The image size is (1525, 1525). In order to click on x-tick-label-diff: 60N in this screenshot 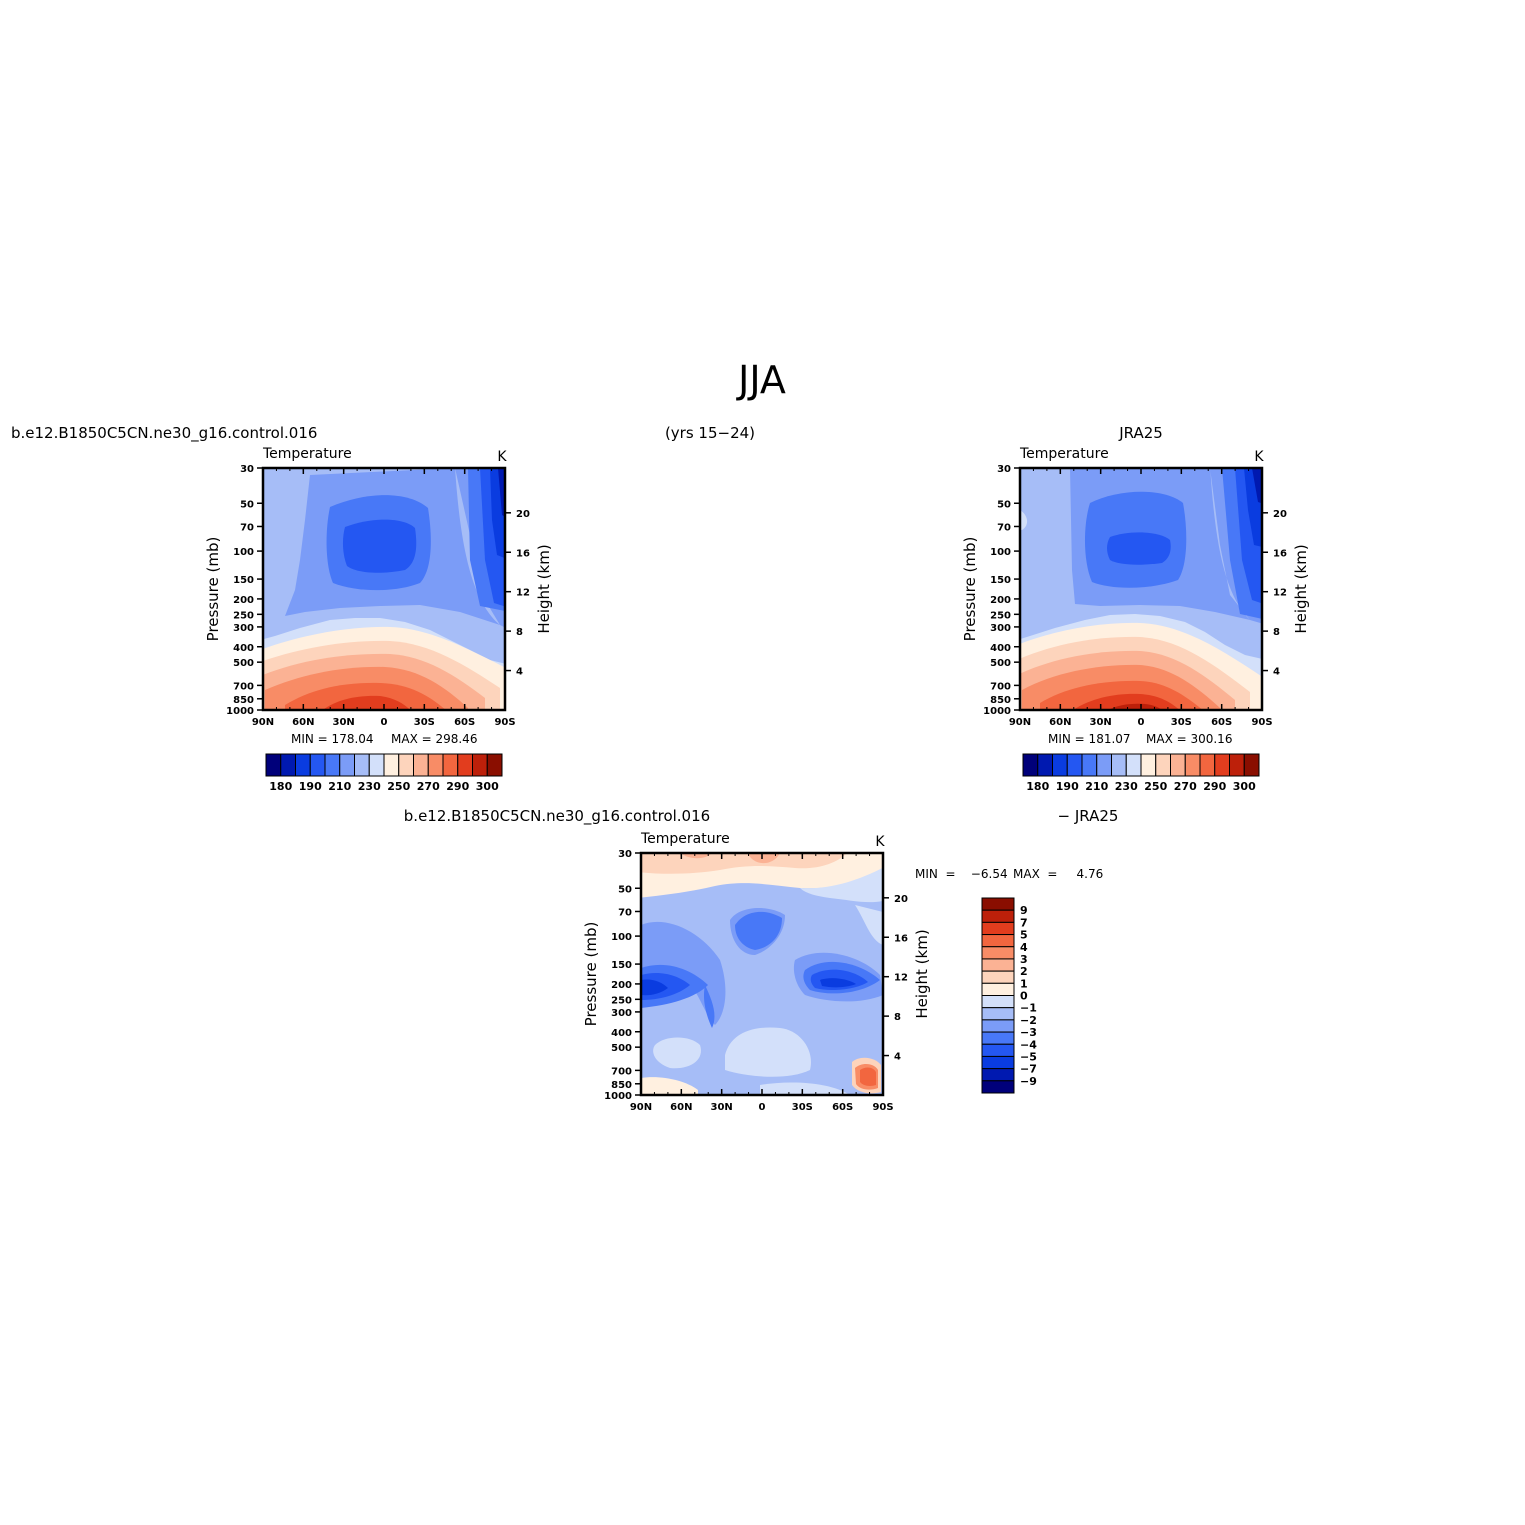, I will do `click(681, 1107)`.